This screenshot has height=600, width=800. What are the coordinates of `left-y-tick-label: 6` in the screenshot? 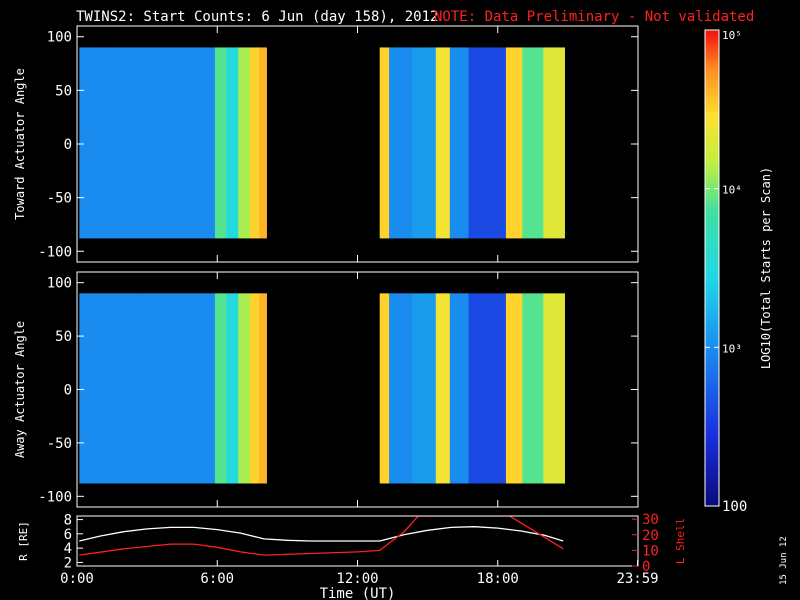 It's located at (68, 535).